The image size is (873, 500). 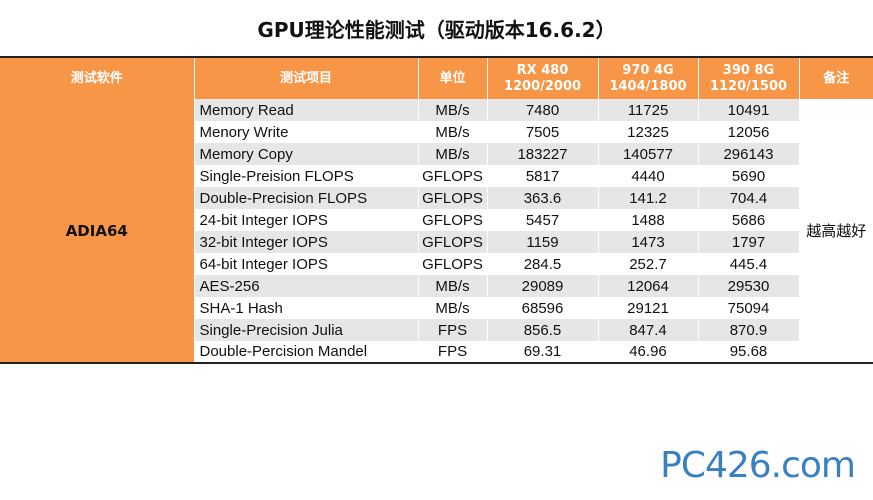 What do you see at coordinates (306, 352) in the screenshot?
I see `item-cell: Double-Percision Mandel` at bounding box center [306, 352].